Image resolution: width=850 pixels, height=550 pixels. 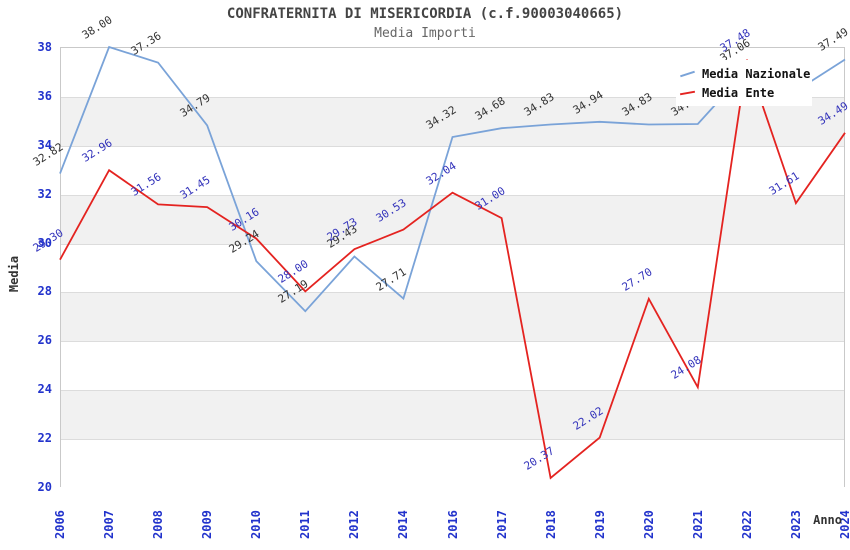 I want to click on ente-line-marker-icon, so click(x=687, y=92).